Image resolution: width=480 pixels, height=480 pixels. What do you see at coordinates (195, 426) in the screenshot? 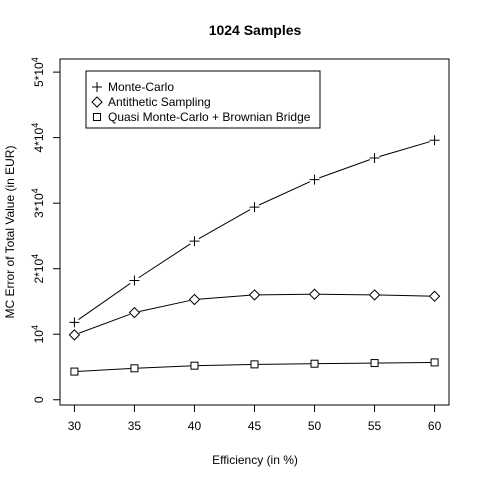
I see `x-tick-label: 40` at bounding box center [195, 426].